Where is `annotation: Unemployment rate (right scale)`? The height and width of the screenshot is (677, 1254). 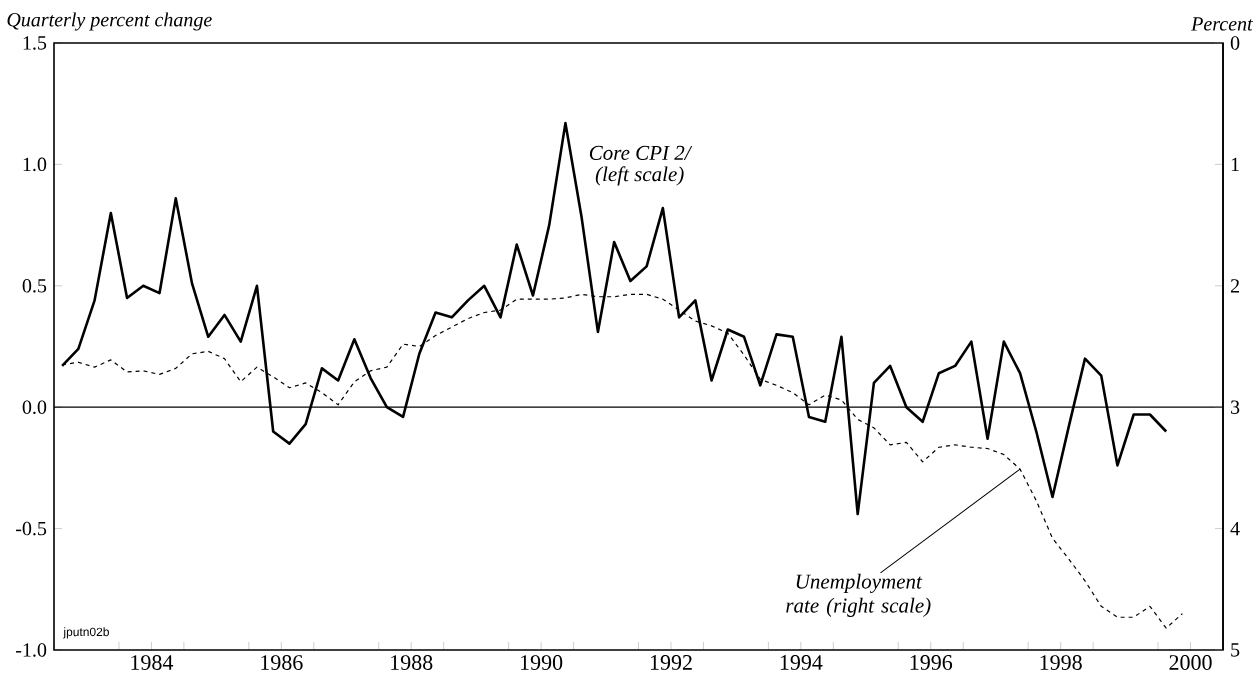 annotation: Unemployment rate (right scale) is located at coordinates (858, 595).